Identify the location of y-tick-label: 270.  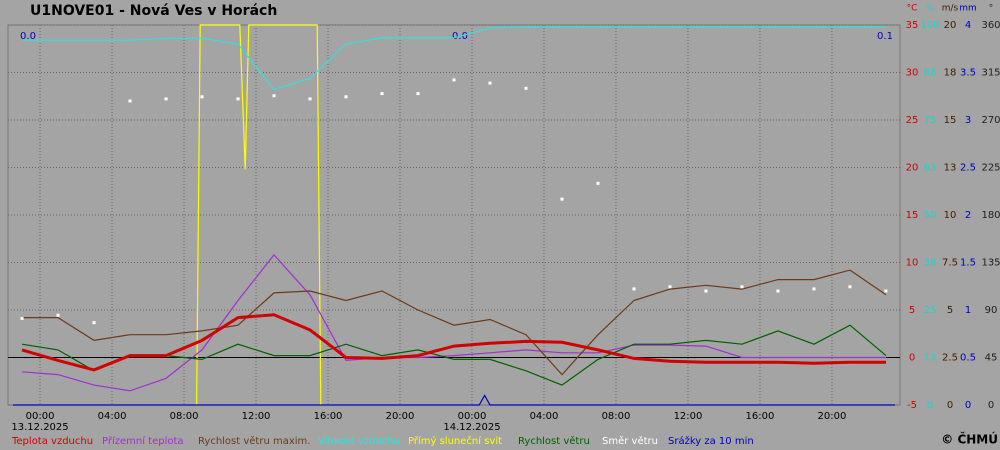
(990, 120).